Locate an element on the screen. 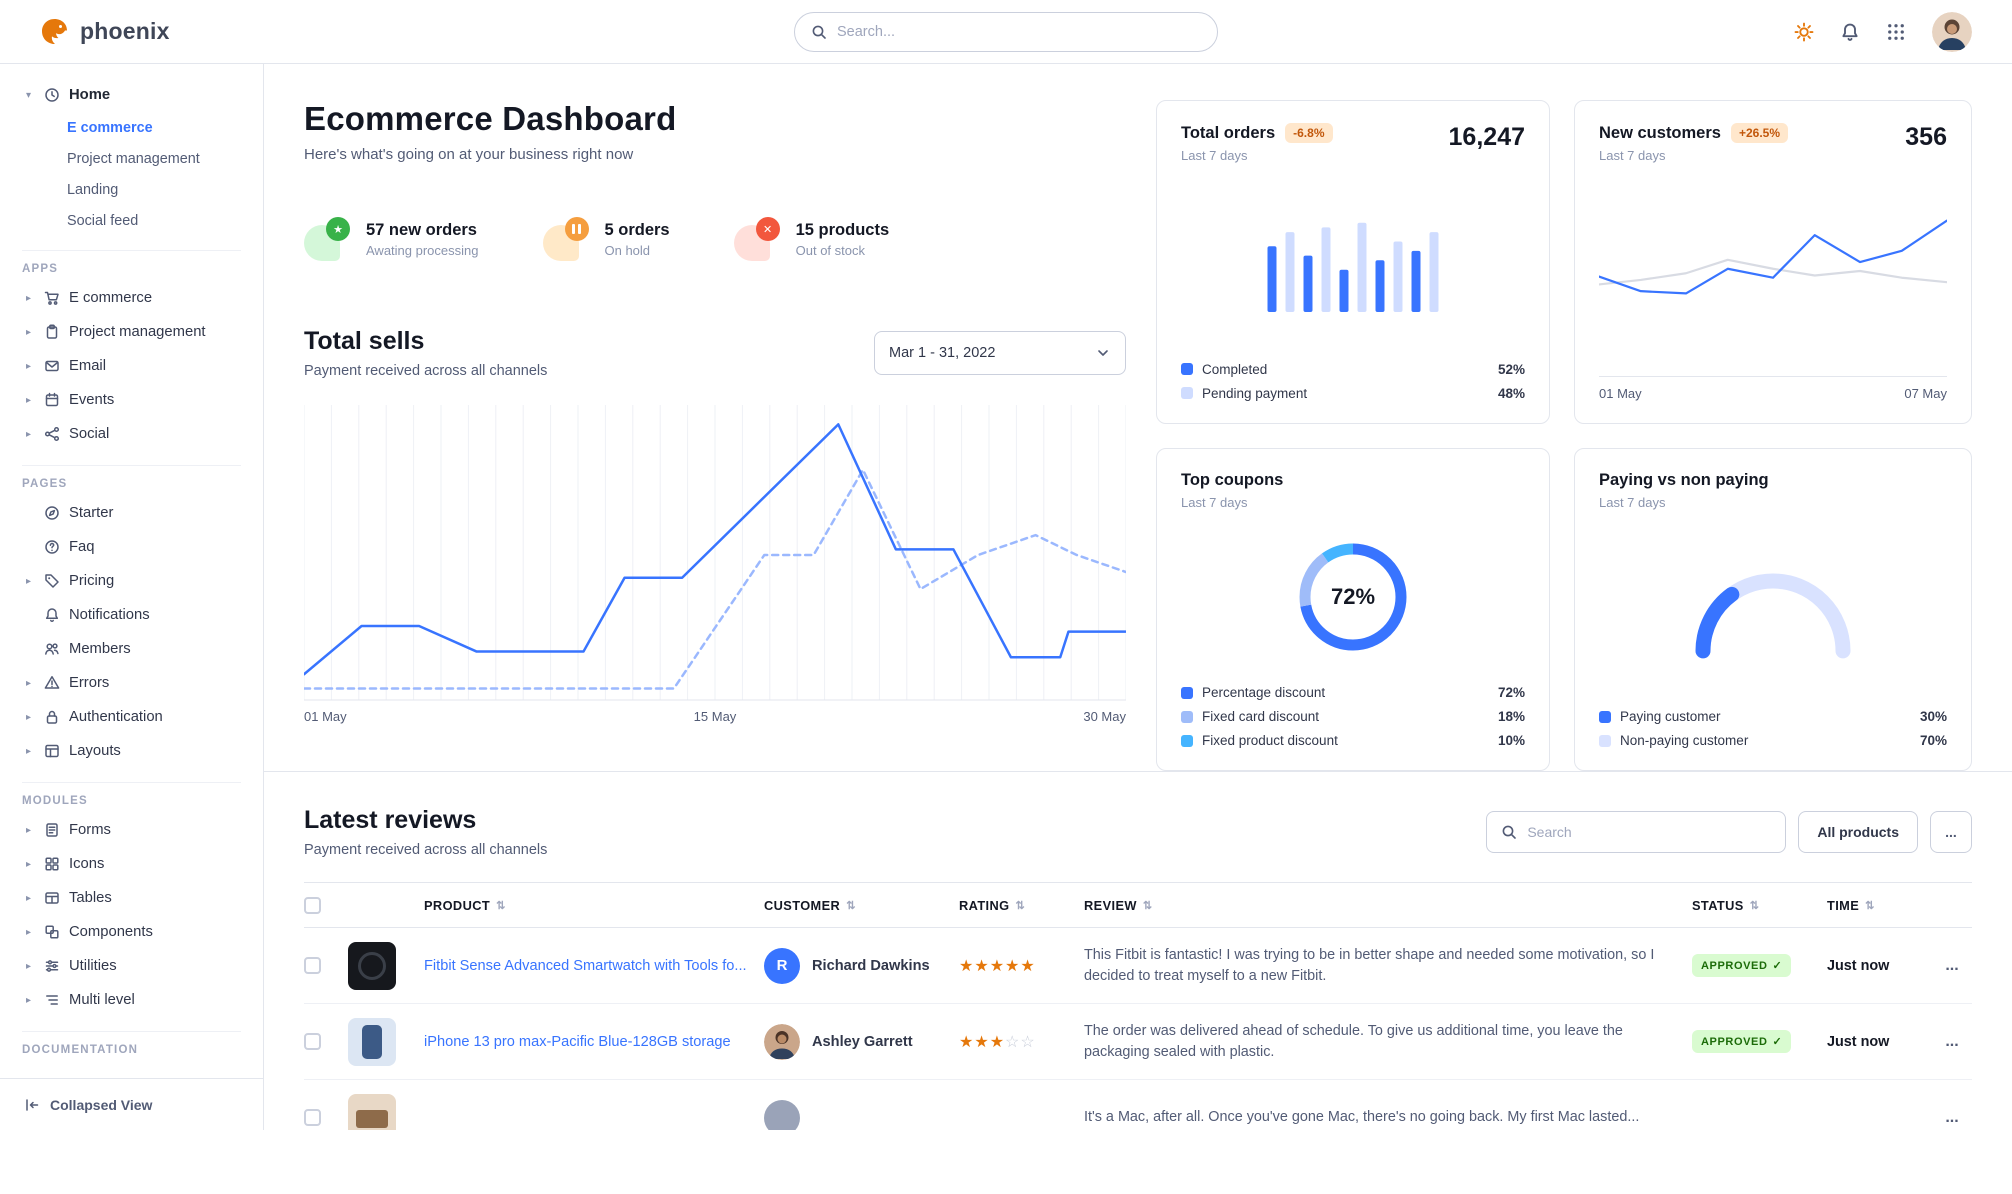 The width and height of the screenshot is (2012, 1194). topbar-actions is located at coordinates (1883, 32).